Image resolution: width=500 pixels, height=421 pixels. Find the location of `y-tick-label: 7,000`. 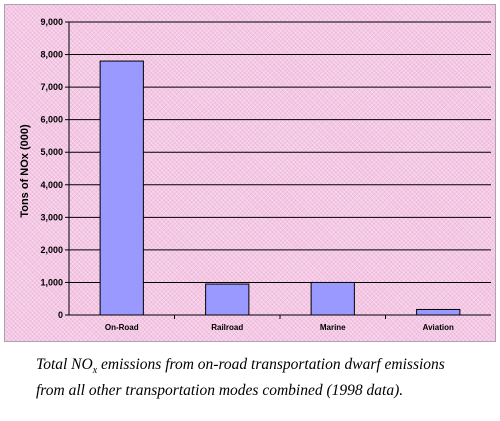

y-tick-label: 7,000 is located at coordinates (51, 87).